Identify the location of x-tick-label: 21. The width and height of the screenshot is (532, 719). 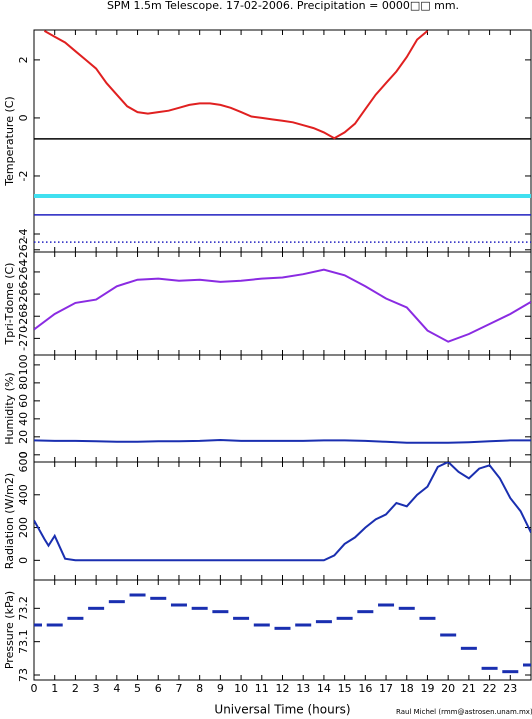
(469, 688).